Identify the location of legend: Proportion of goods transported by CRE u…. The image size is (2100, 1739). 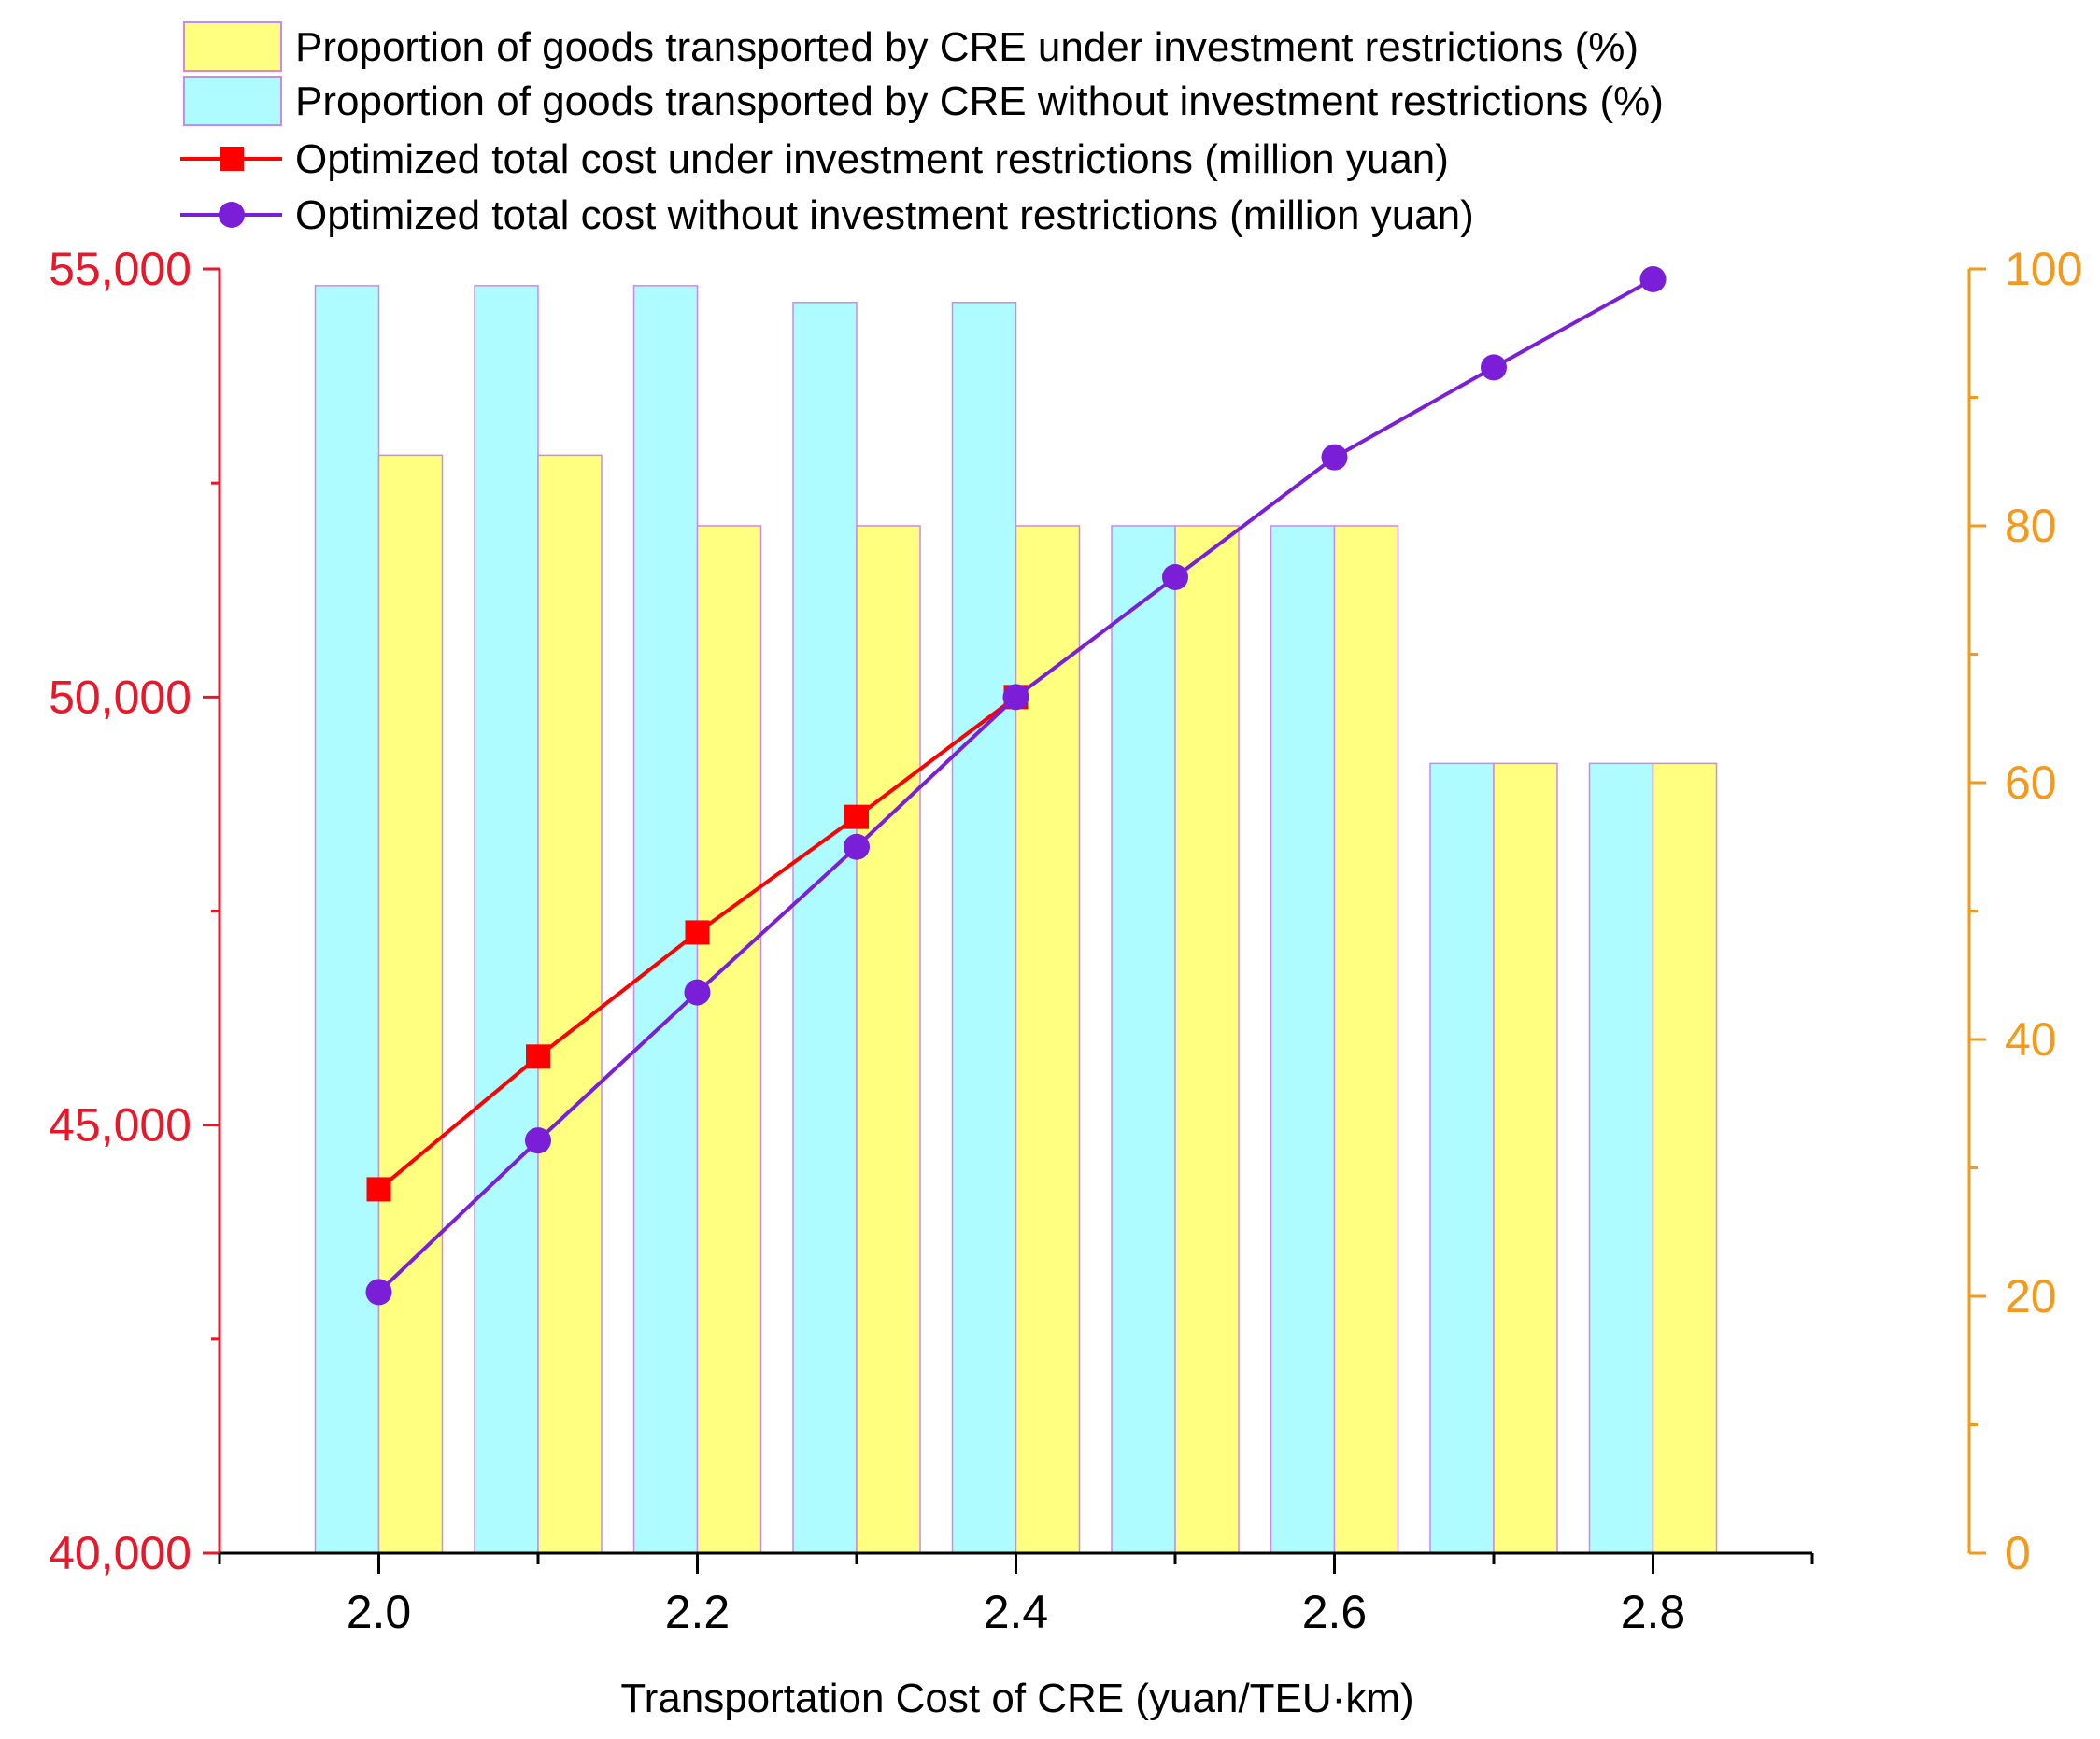
(922, 129).